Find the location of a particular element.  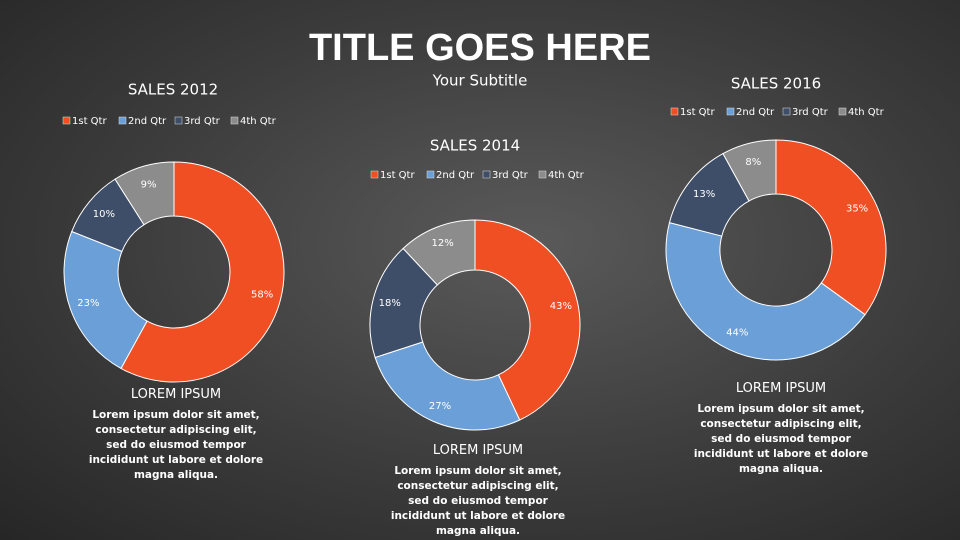

data-label: 43% is located at coordinates (561, 306).